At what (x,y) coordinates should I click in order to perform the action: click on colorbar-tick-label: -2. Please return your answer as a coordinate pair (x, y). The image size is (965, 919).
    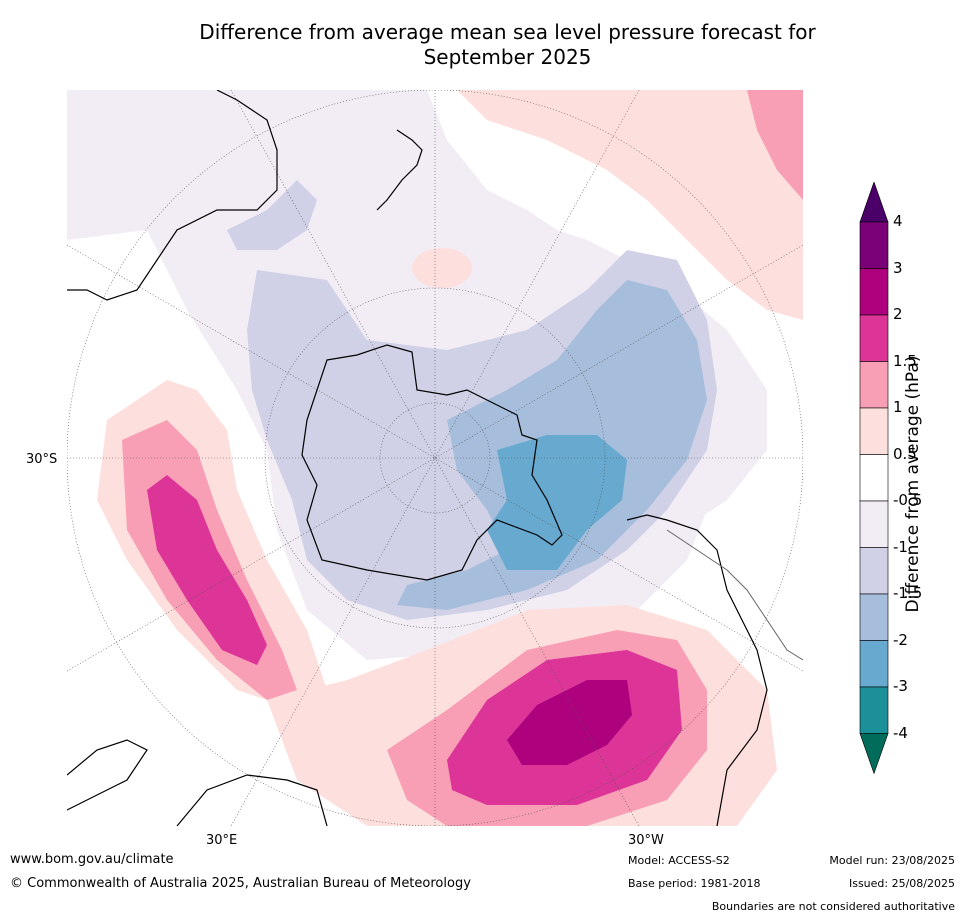
    Looking at the image, I should click on (900, 639).